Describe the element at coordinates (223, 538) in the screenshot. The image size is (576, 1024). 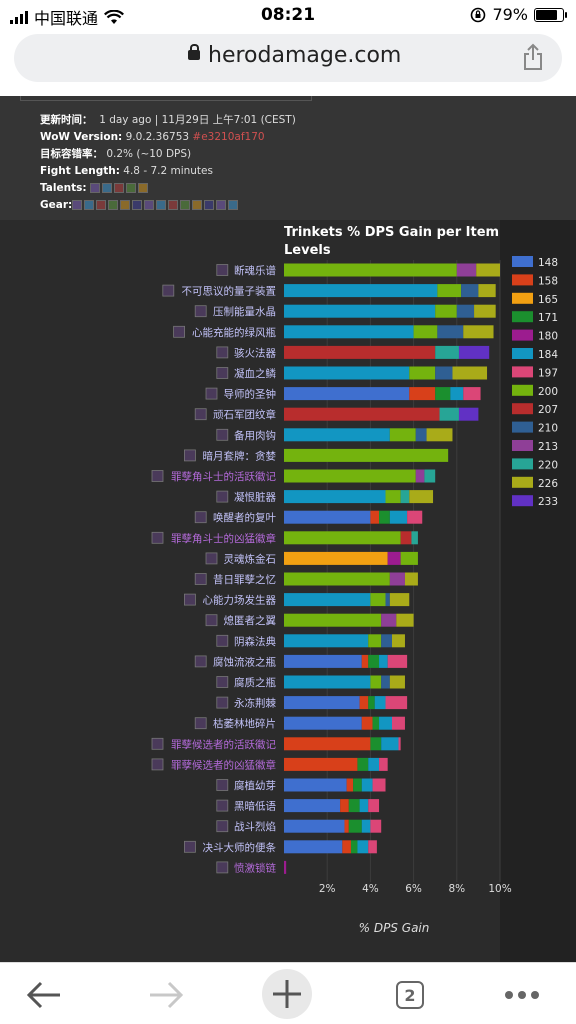
I see `item-label: 罪孽角斗士的凶猛徽章` at that location.